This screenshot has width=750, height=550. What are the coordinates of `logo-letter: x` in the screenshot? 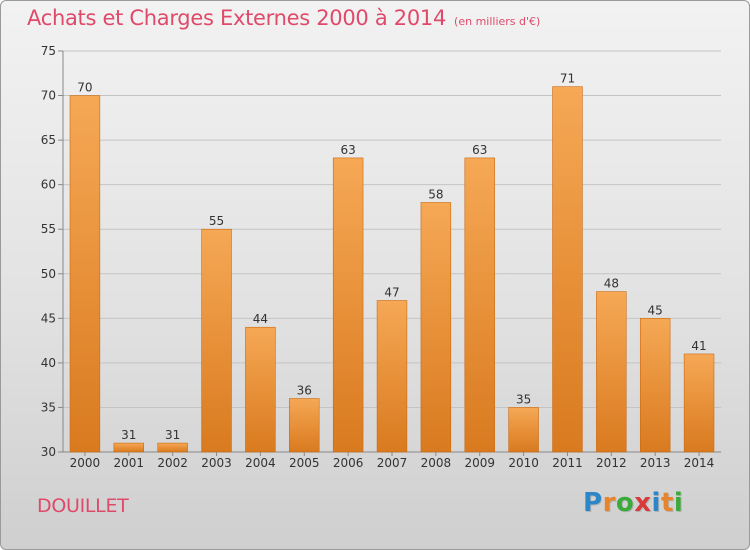 It's located at (643, 503).